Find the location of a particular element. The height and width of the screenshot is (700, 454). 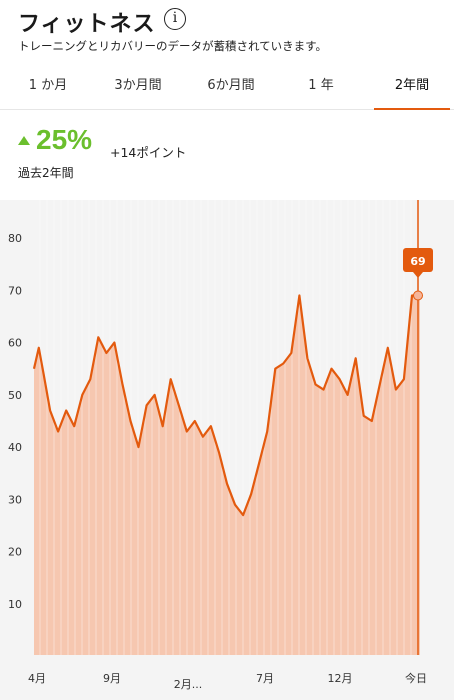

tab-1-month: 1 か月 is located at coordinates (48, 85).